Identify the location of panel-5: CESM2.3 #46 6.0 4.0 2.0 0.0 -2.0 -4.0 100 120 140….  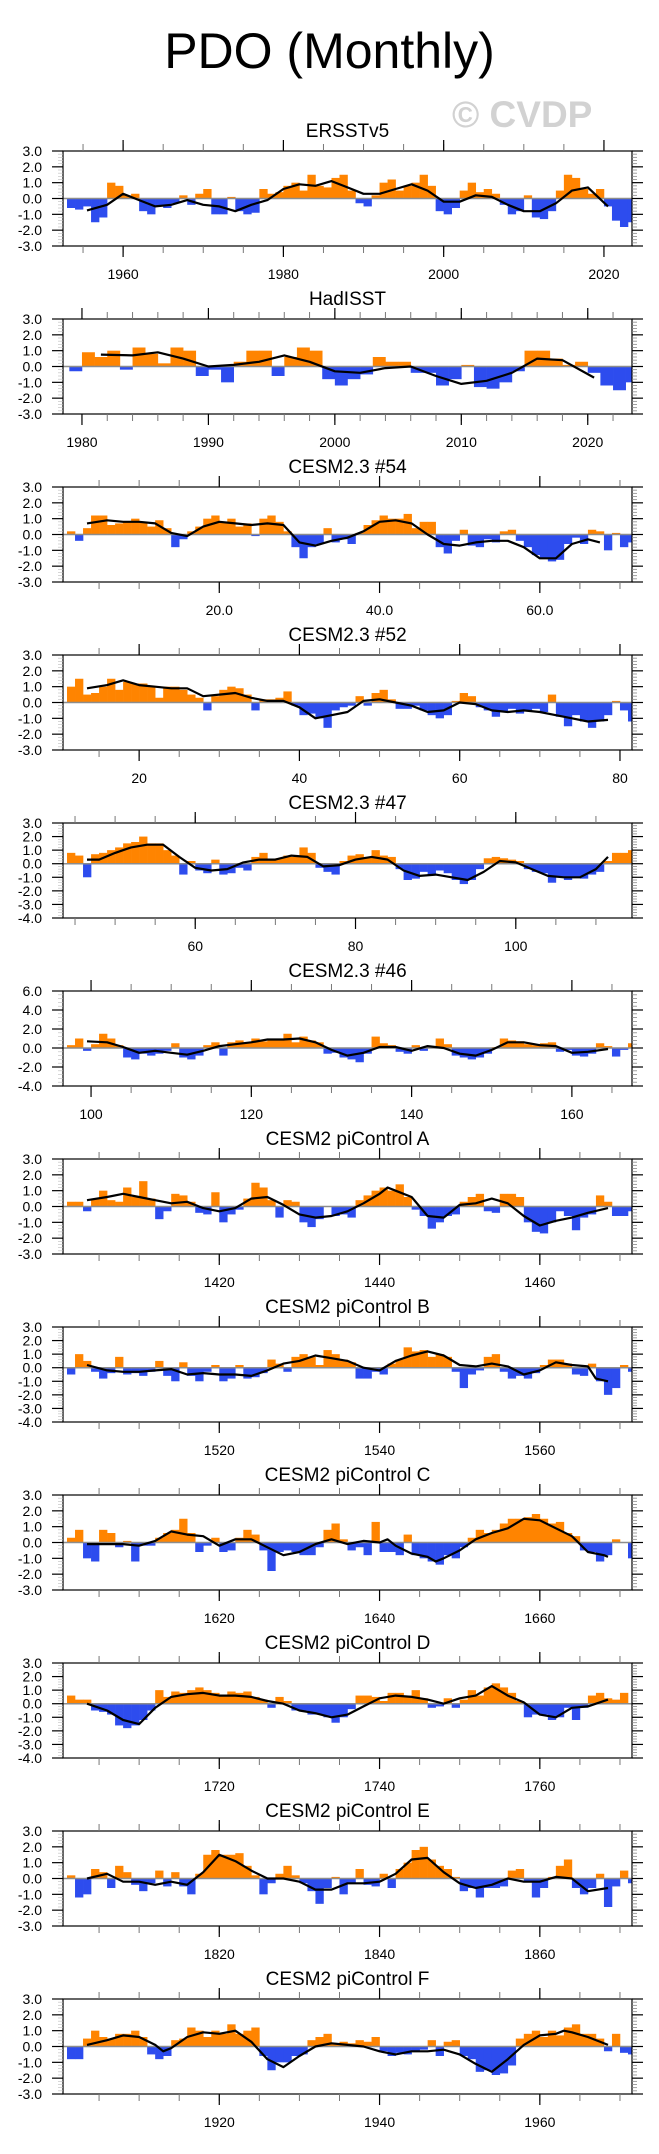
(330, 1041).